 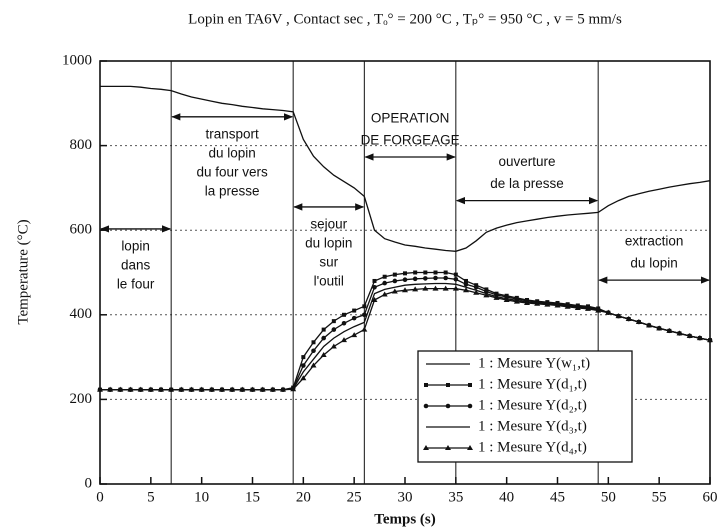 What do you see at coordinates (201, 497) in the screenshot?
I see `x-tick-label: 10` at bounding box center [201, 497].